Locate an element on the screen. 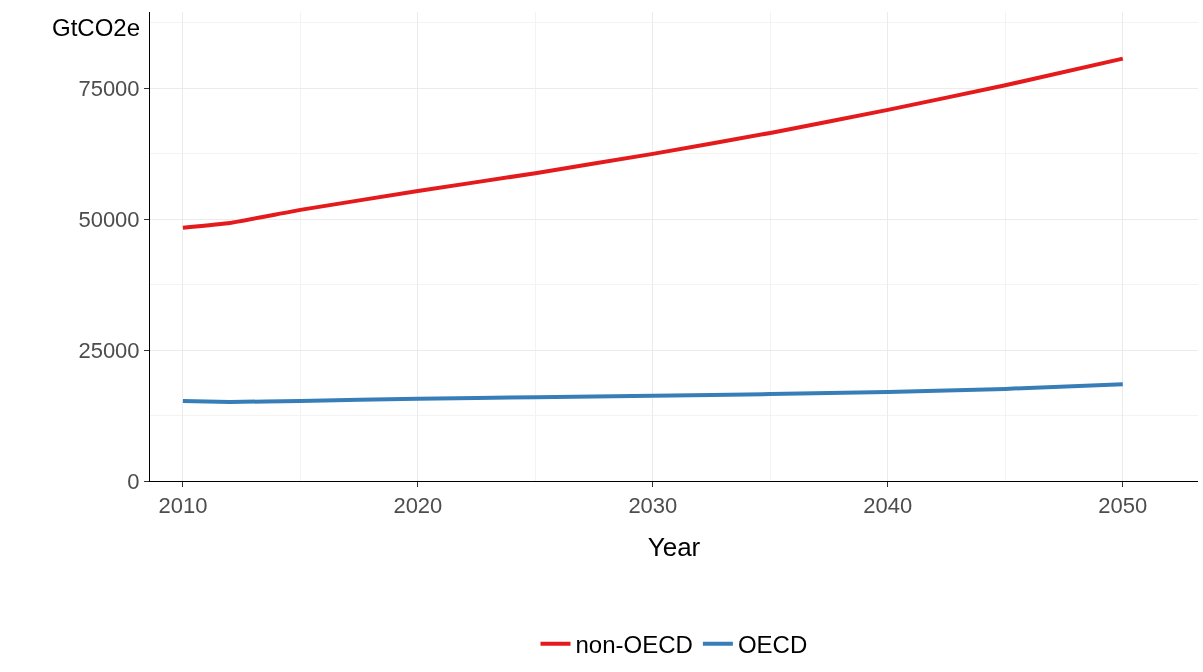 This screenshot has height=672, width=1203. x-tick-label: 2010 is located at coordinates (183, 506).